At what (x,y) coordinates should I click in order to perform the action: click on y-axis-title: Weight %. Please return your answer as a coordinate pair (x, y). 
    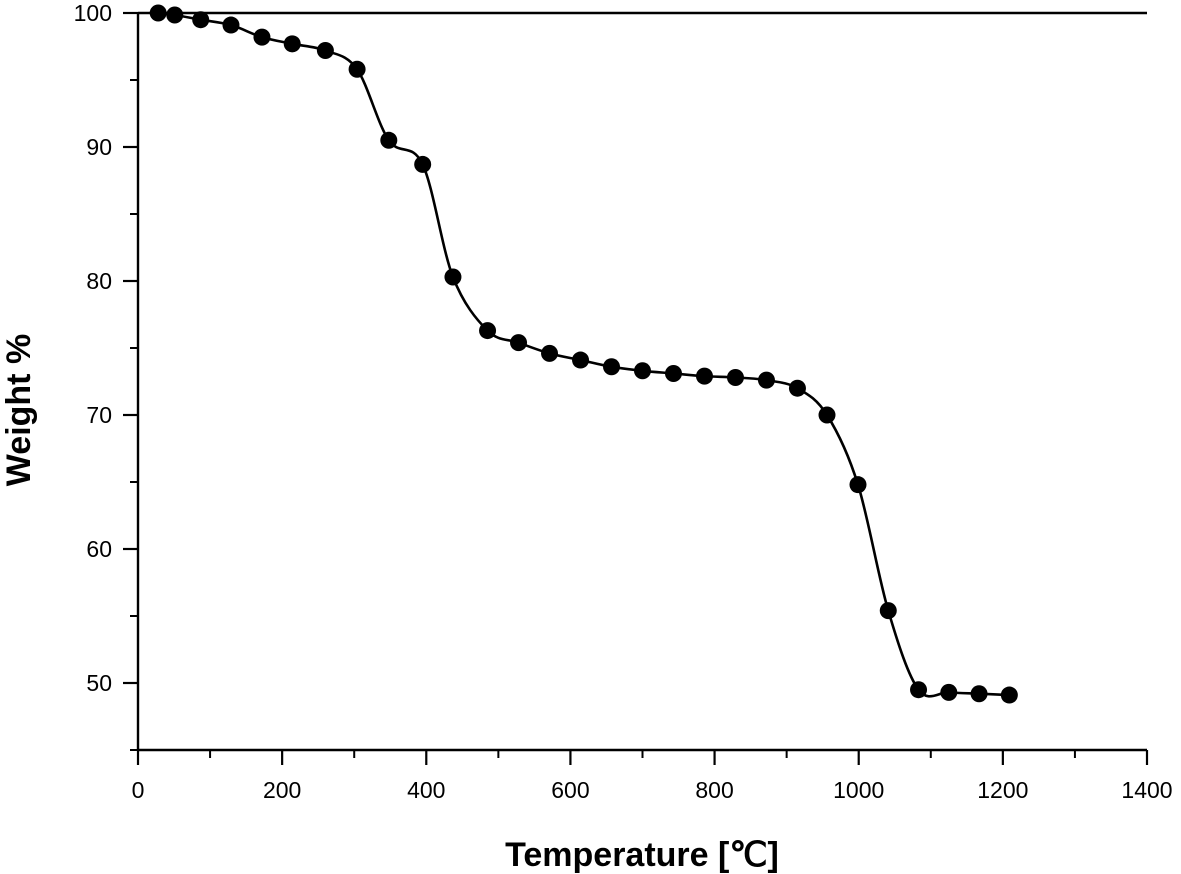
    Looking at the image, I should click on (19, 410).